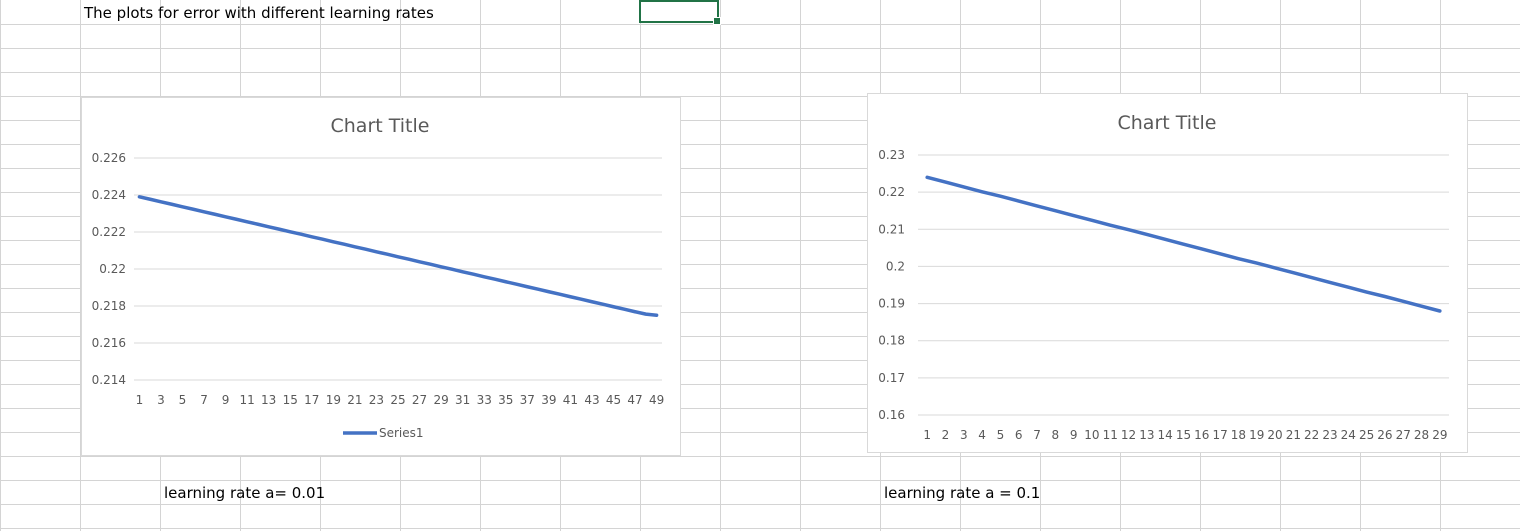 Image resolution: width=1520 pixels, height=531 pixels. Describe the element at coordinates (891, 155) in the screenshot. I see `y-tick-label: 0.23` at that location.